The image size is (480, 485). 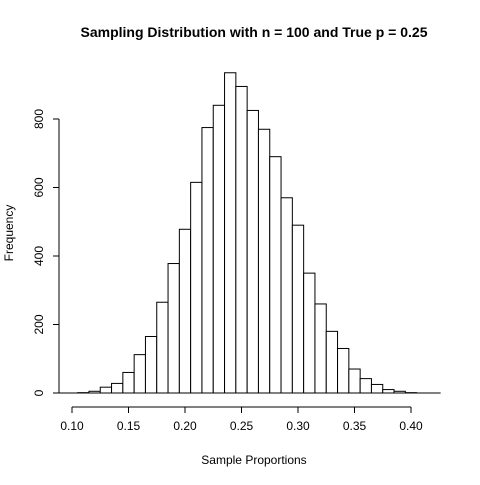 I want to click on y-tick-label: 400, so click(x=39, y=256).